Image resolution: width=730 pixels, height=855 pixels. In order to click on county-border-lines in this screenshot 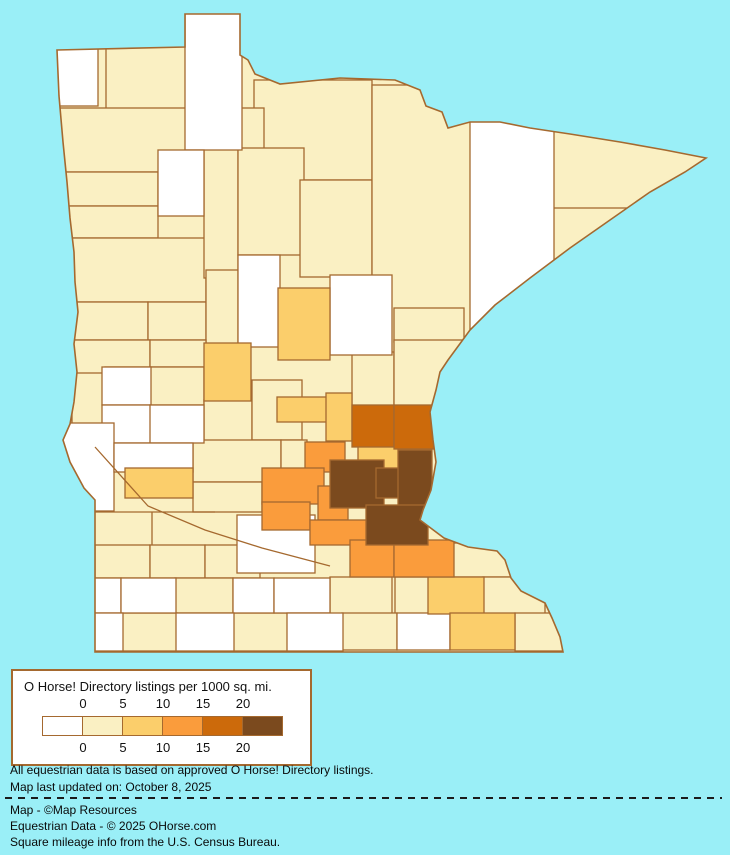, I will do `click(212, 506)`.